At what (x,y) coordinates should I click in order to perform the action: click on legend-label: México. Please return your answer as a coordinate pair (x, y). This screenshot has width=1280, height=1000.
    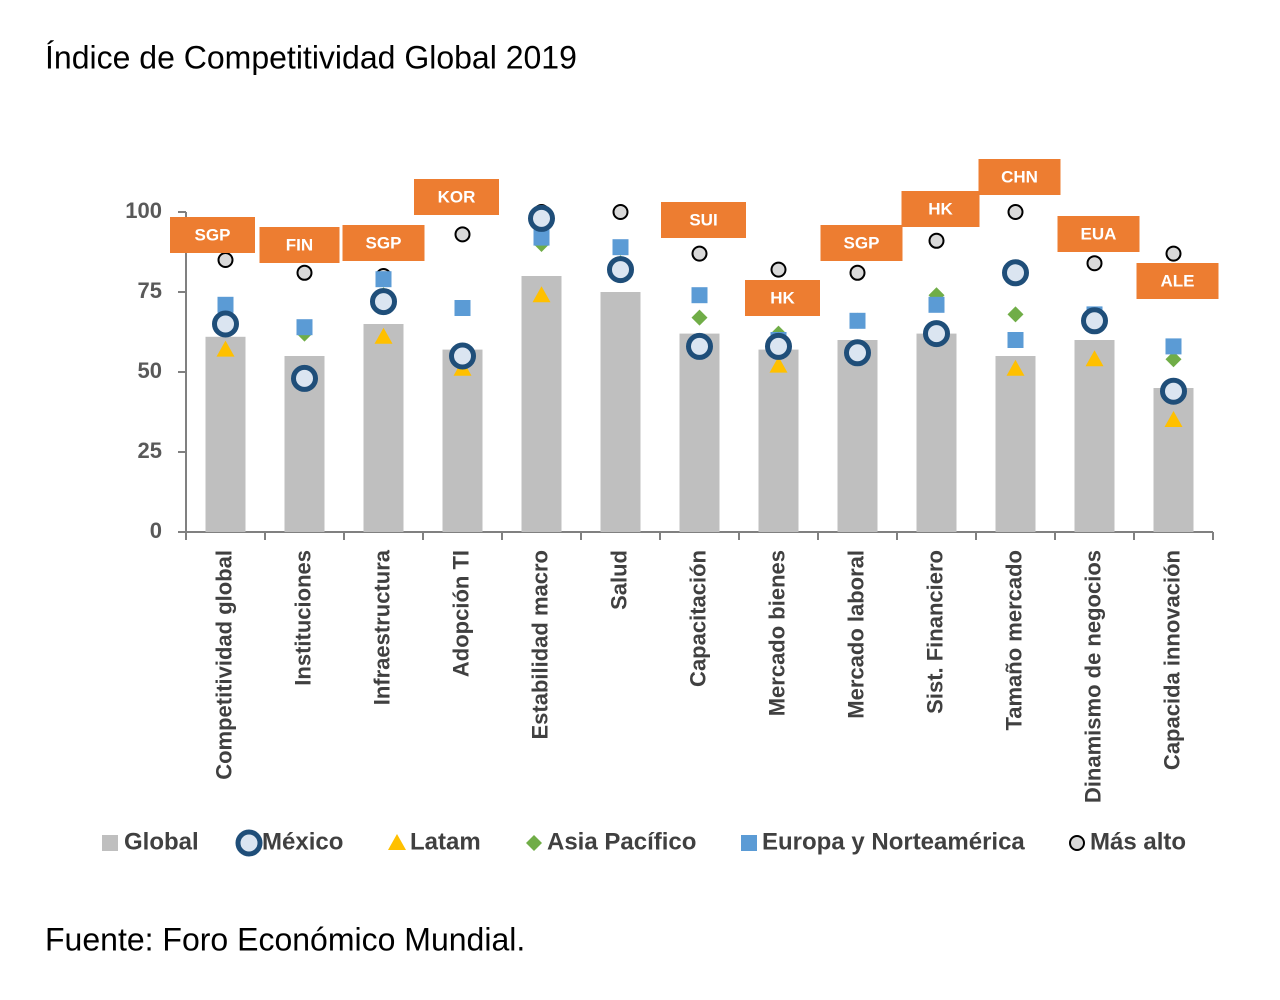
    Looking at the image, I should click on (302, 841).